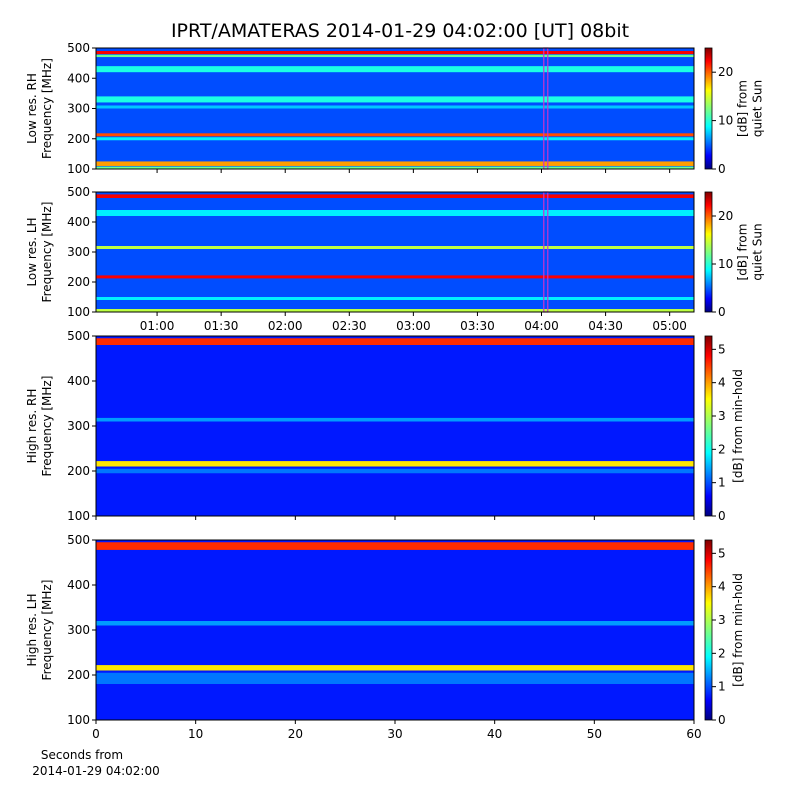 Image resolution: width=800 pixels, height=804 pixels. I want to click on x-tick-label: 02:00, so click(285, 326).